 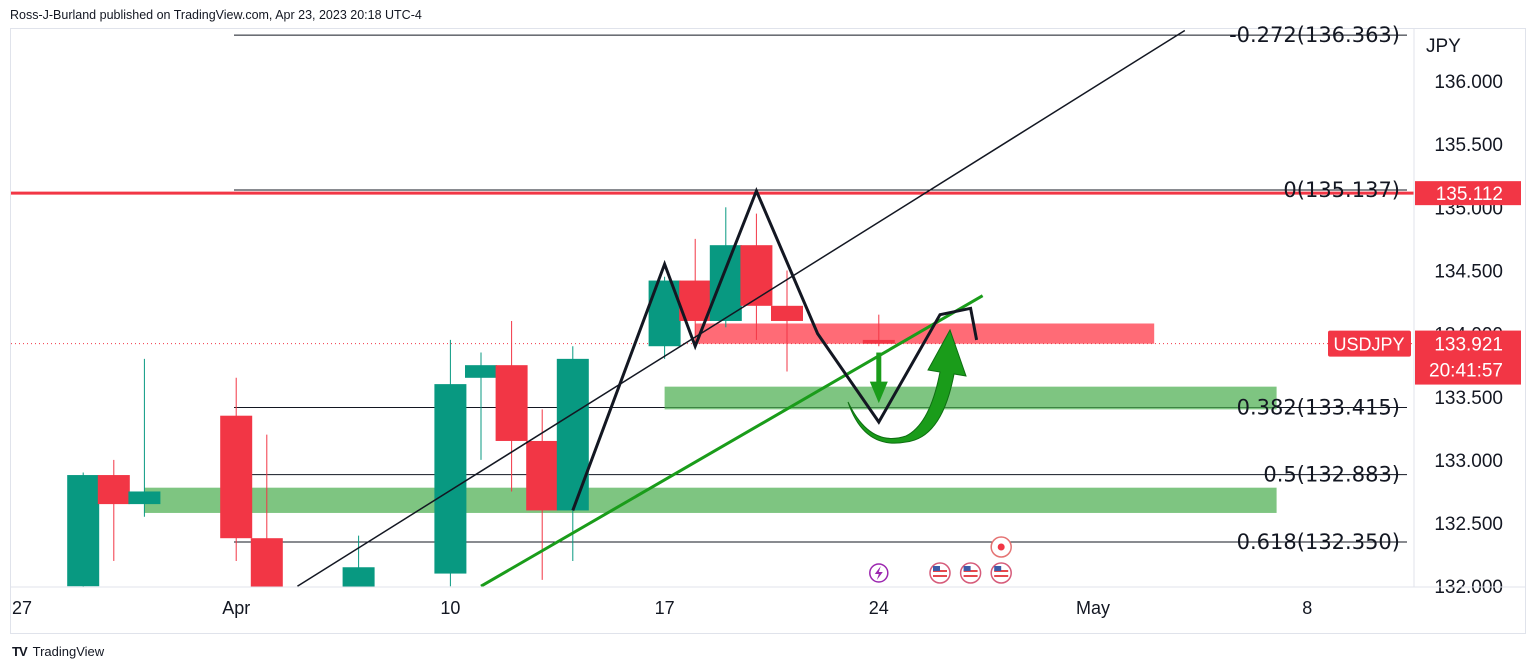 What do you see at coordinates (450, 608) in the screenshot?
I see `x-tick-label: 10` at bounding box center [450, 608].